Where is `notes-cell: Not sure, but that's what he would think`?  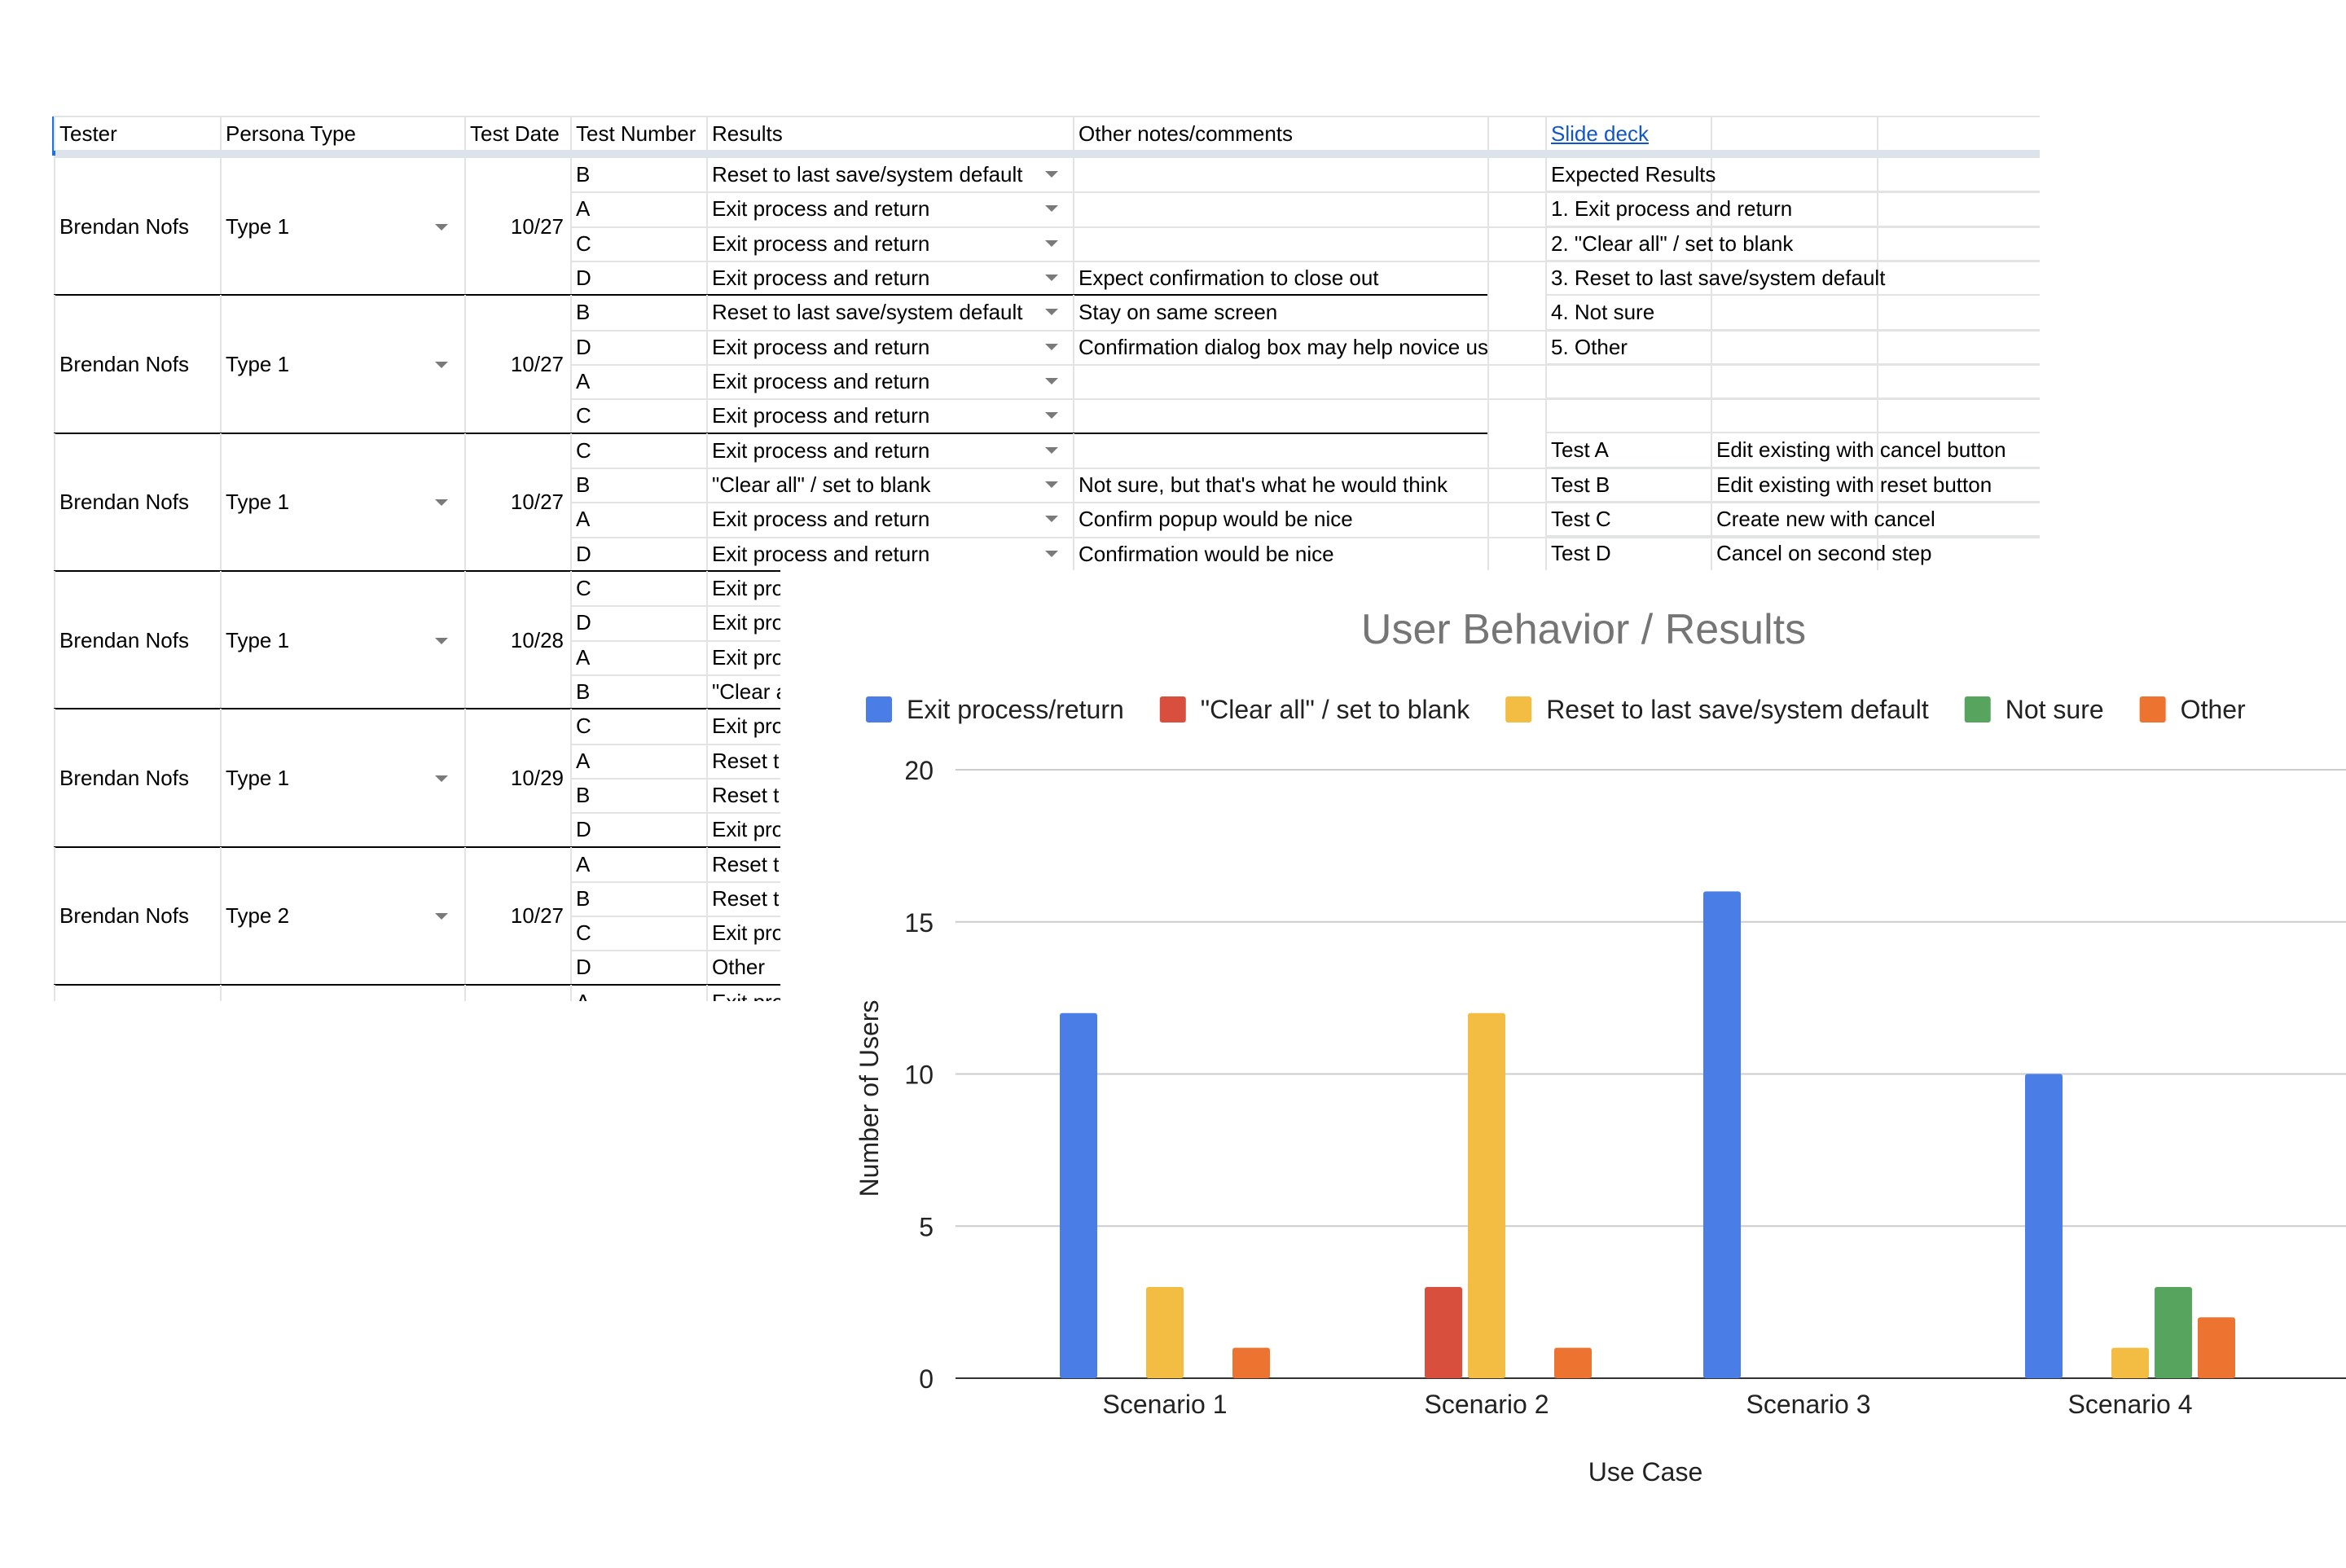
notes-cell: Not sure, but that's what he would think is located at coordinates (1263, 485).